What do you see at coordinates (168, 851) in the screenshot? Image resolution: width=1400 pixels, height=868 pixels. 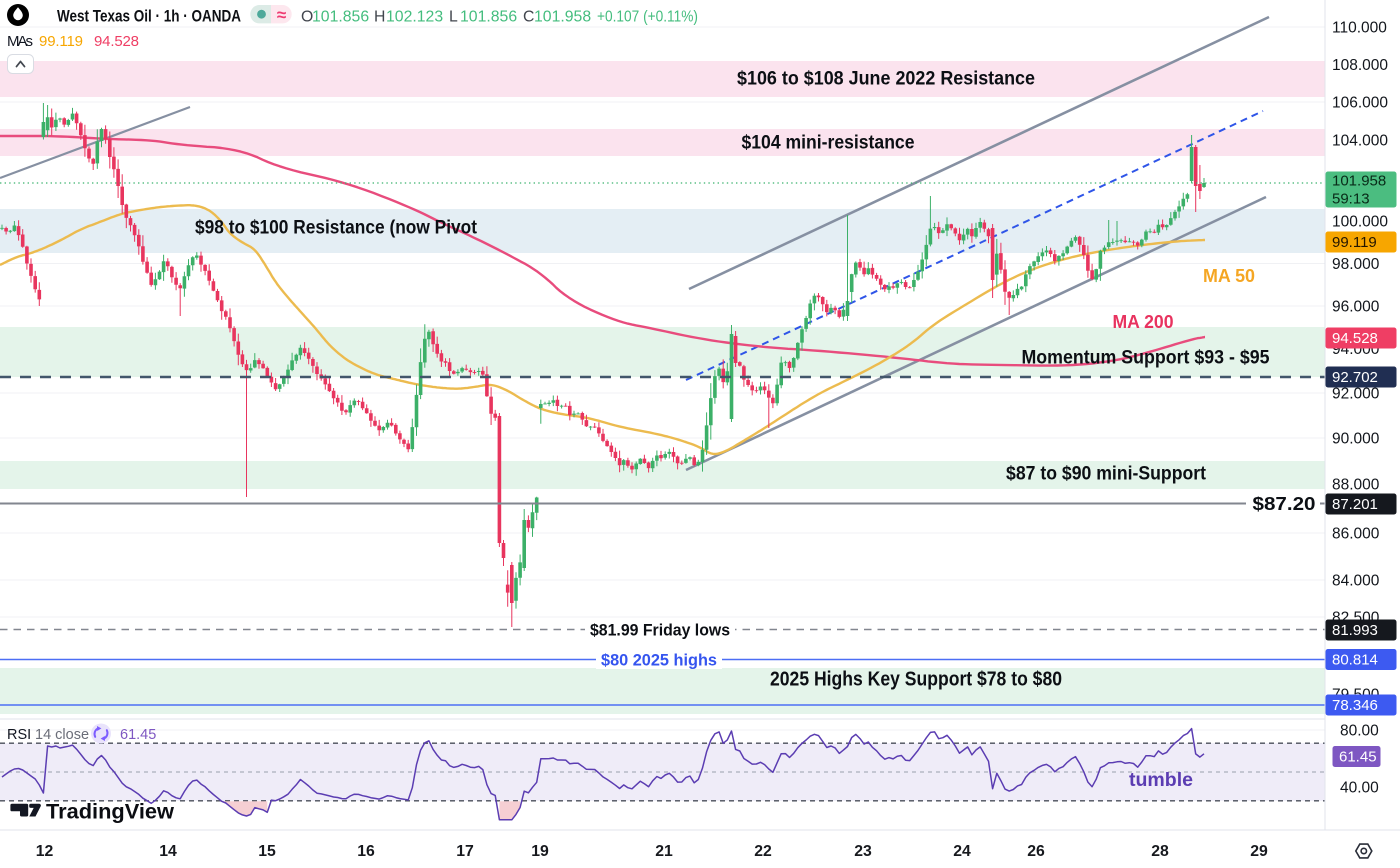 I see `svg-text: 14` at bounding box center [168, 851].